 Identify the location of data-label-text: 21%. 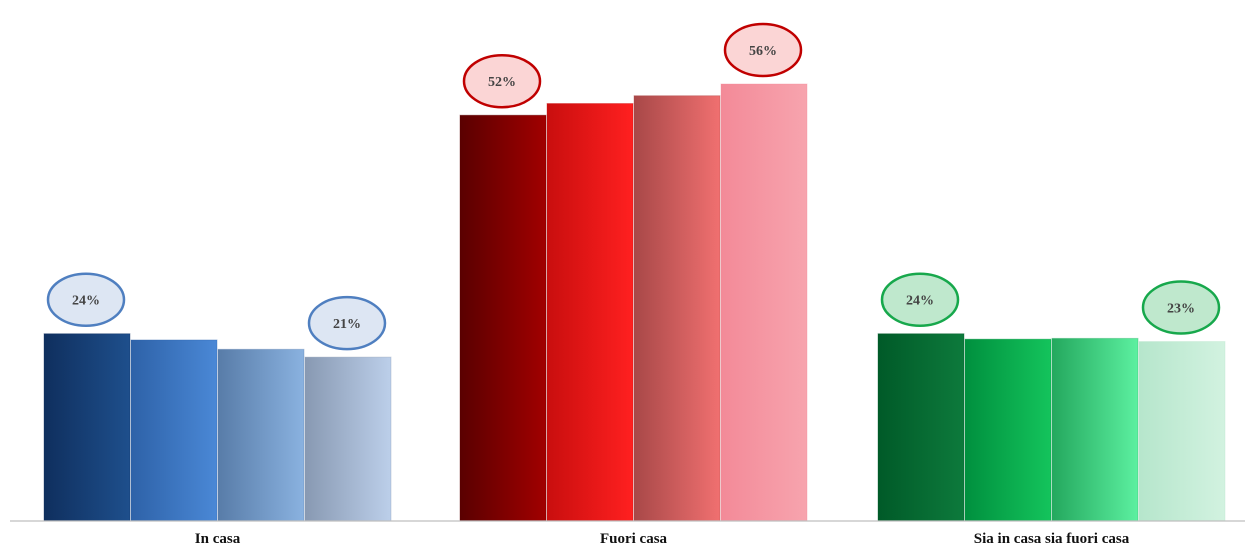
(347, 324).